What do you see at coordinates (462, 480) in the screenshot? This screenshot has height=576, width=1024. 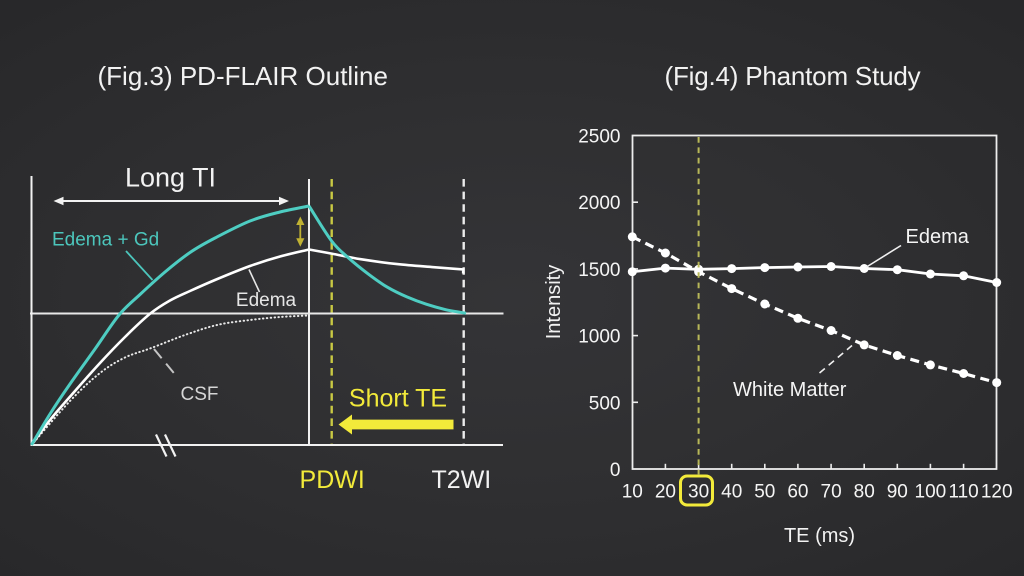 I see `svg-text: T2WI` at bounding box center [462, 480].